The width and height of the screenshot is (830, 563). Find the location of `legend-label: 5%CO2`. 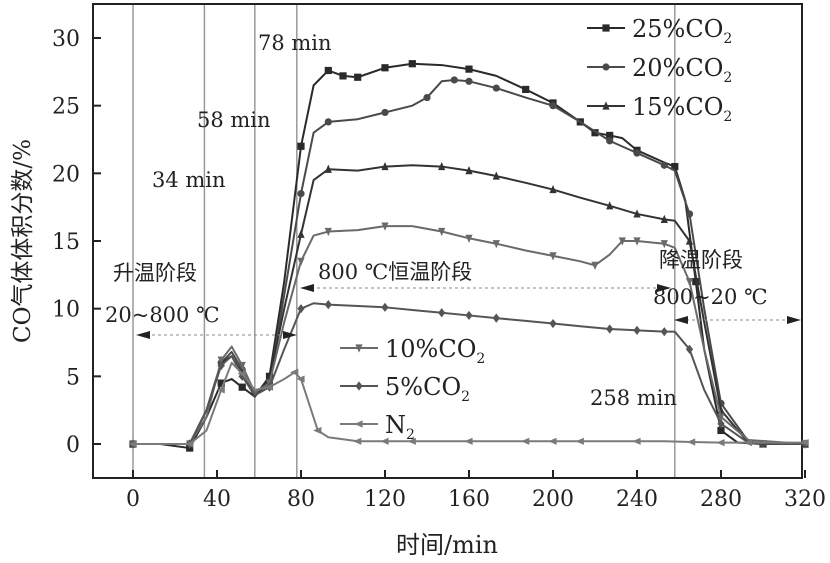

legend-label: 5%CO2 is located at coordinates (427, 389).